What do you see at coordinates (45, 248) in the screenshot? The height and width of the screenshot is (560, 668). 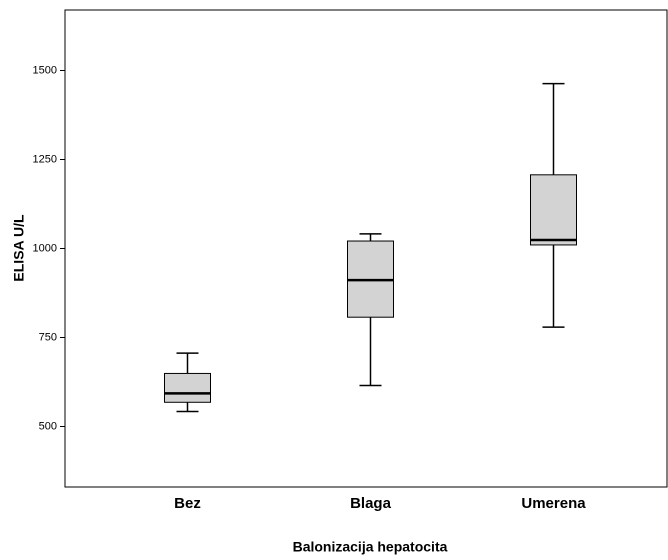 I see `y-tick-label: 1000` at bounding box center [45, 248].